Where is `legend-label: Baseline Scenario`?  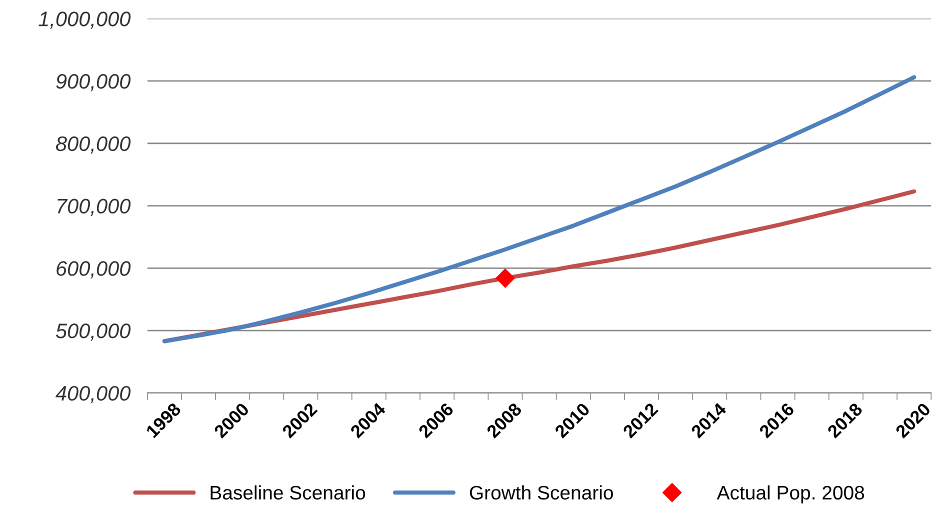 legend-label: Baseline Scenario is located at coordinates (288, 492).